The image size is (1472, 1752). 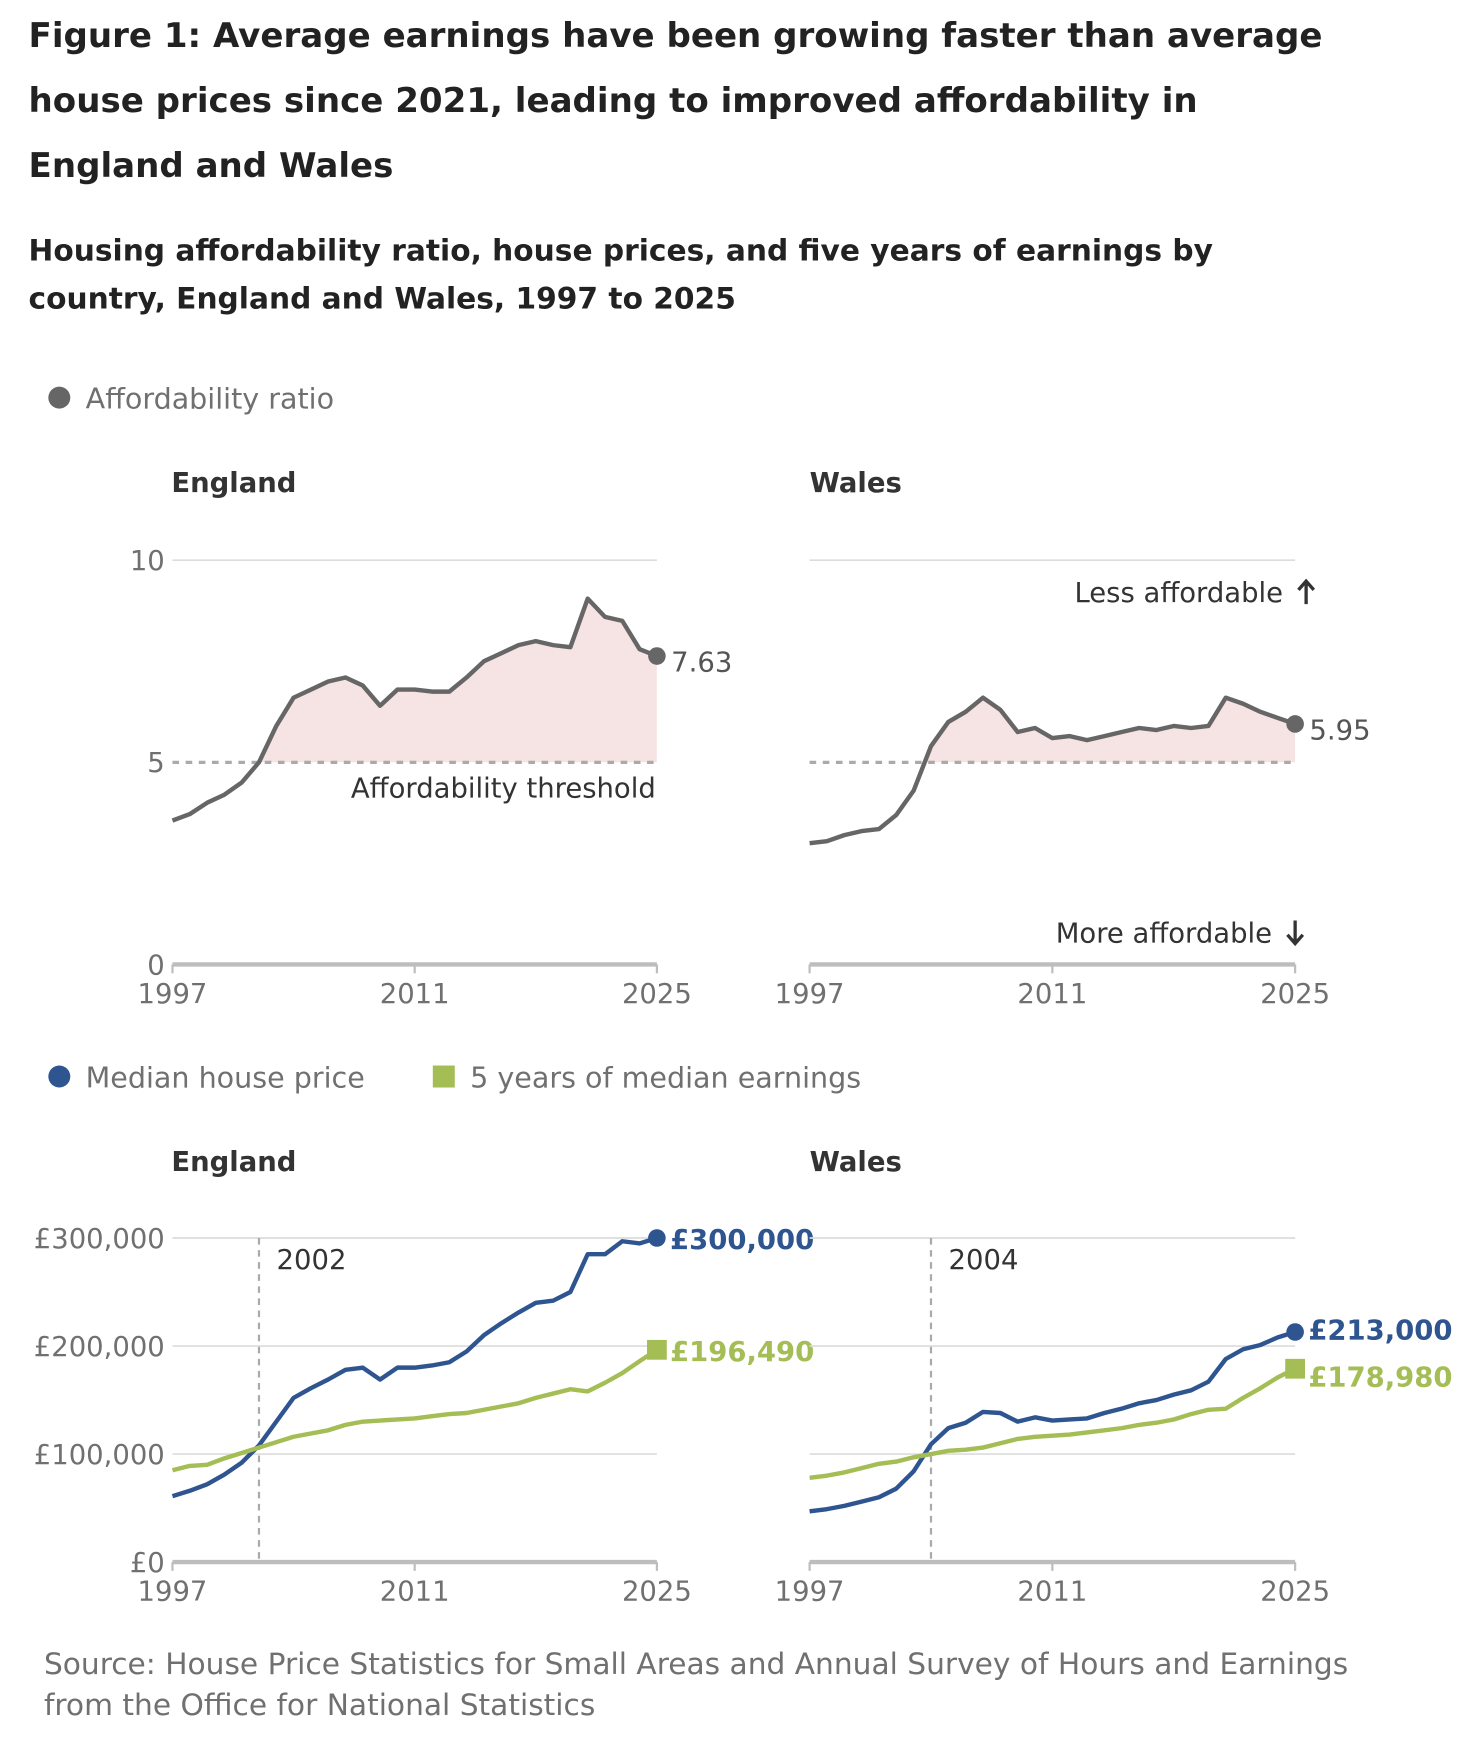 What do you see at coordinates (99, 1347) in the screenshot?
I see `y-tick-label: £200,000` at bounding box center [99, 1347].